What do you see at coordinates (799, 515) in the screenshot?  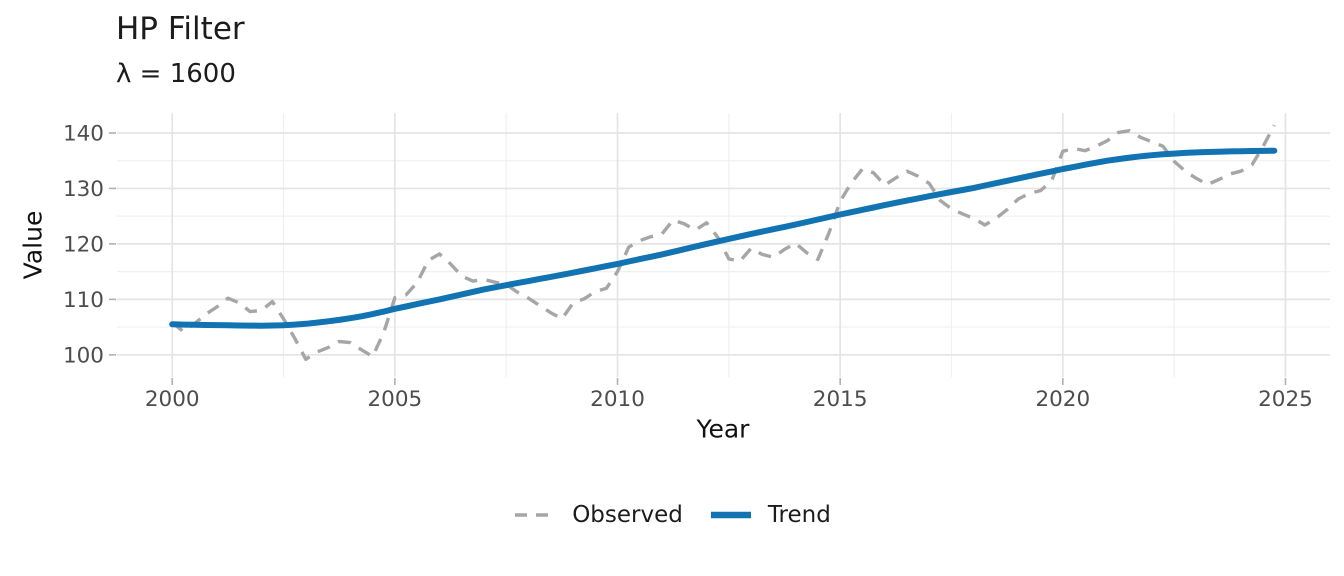 I see `legend-label-trend: Trend` at bounding box center [799, 515].